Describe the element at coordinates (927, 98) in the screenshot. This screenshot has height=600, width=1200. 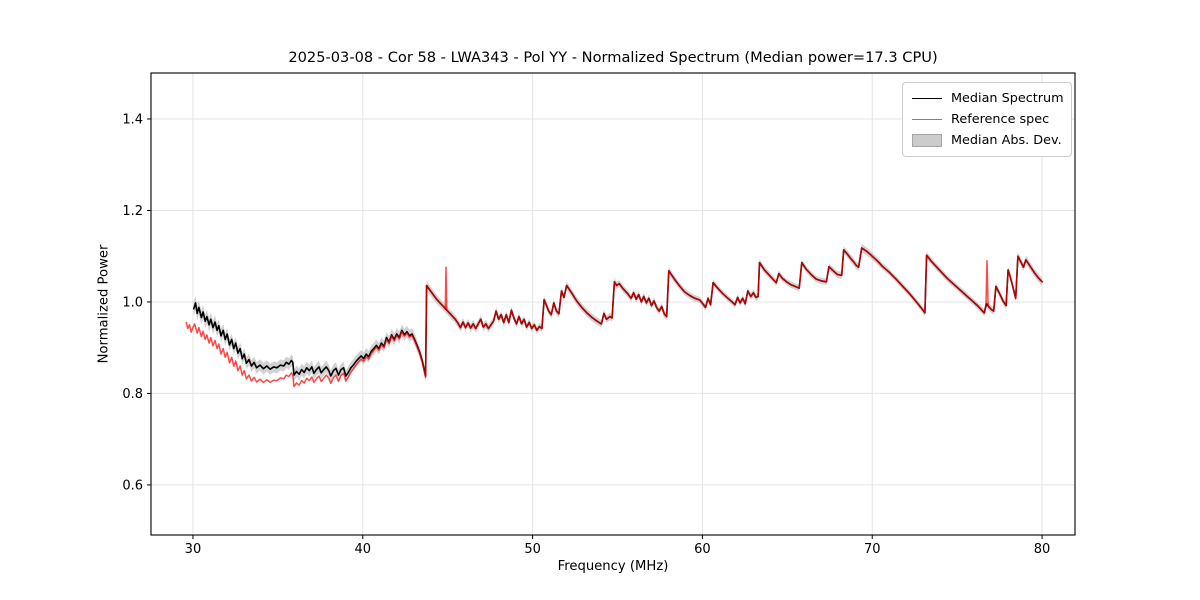
I see `median-line-swatch` at that location.